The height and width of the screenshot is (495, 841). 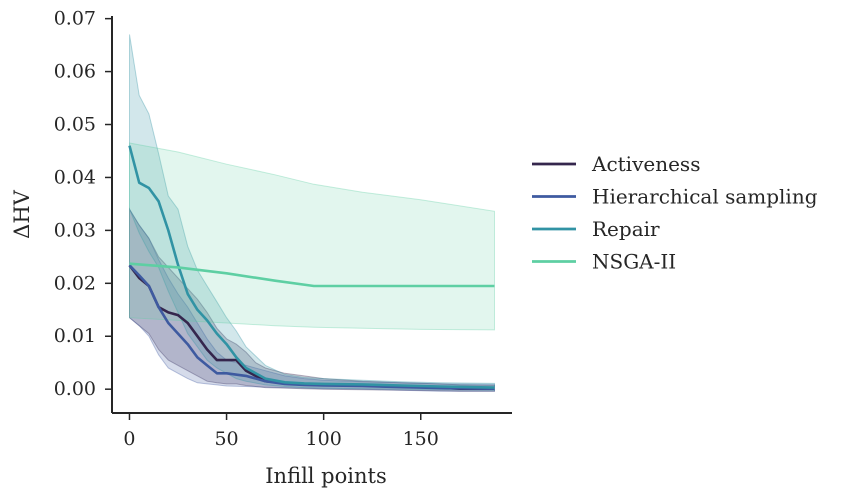 I want to click on y-tick-label: 0.01, so click(x=75, y=336).